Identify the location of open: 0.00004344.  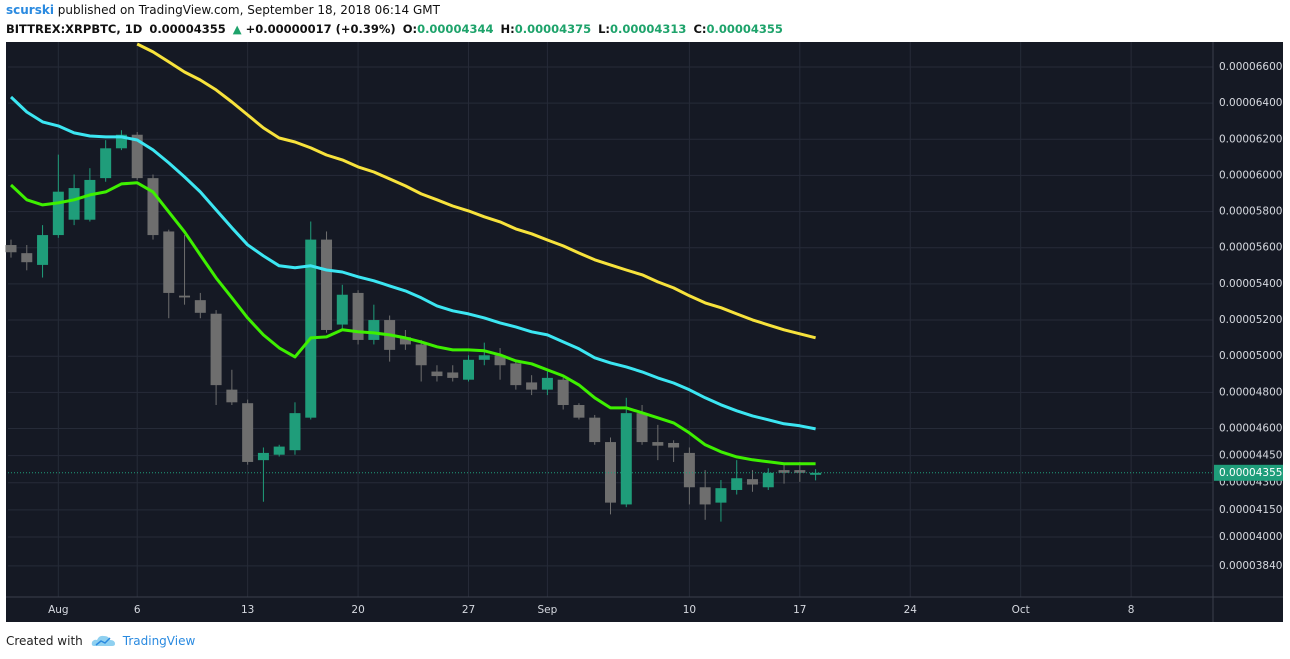
(455, 29).